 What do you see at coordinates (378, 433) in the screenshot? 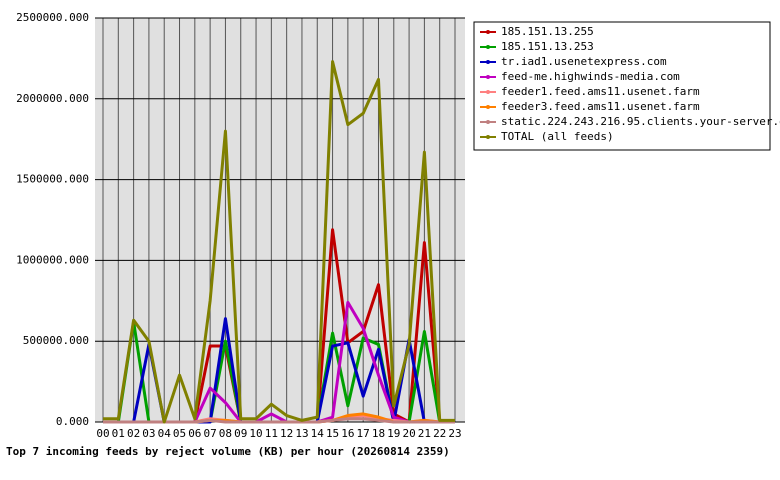
I see `x-tick-label: 18` at bounding box center [378, 433].